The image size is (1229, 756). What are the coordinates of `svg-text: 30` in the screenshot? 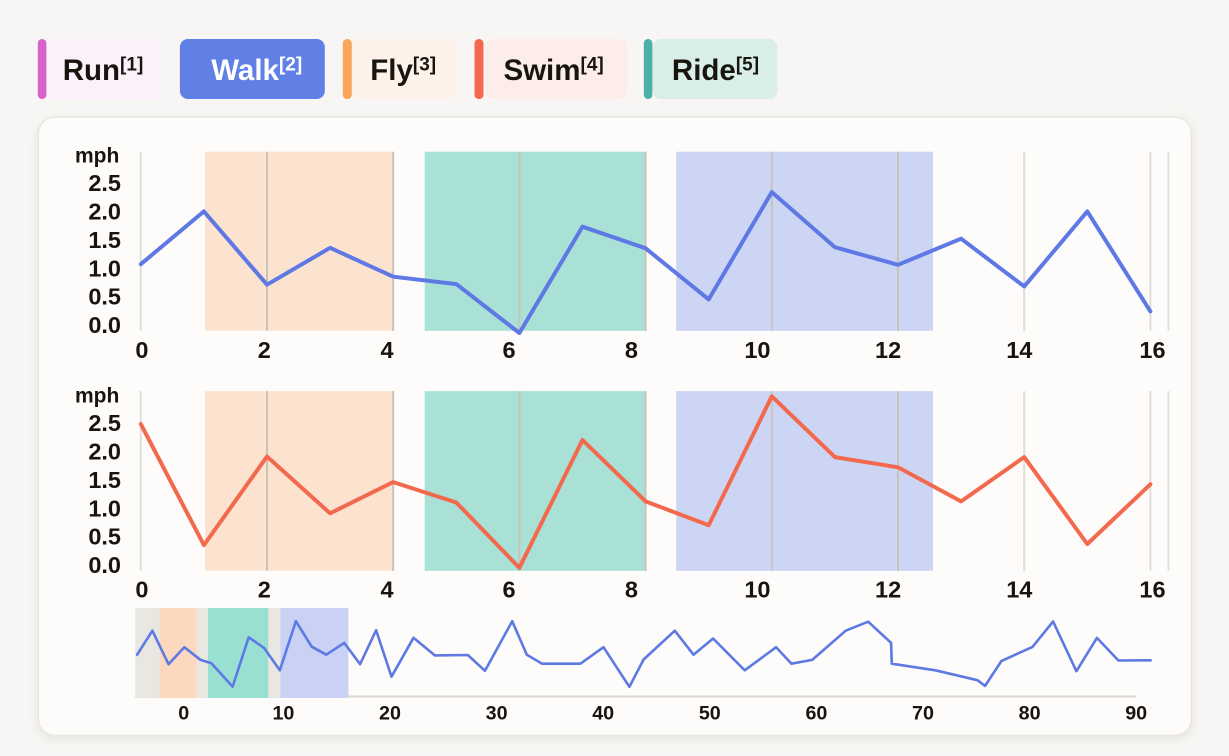 It's located at (497, 714).